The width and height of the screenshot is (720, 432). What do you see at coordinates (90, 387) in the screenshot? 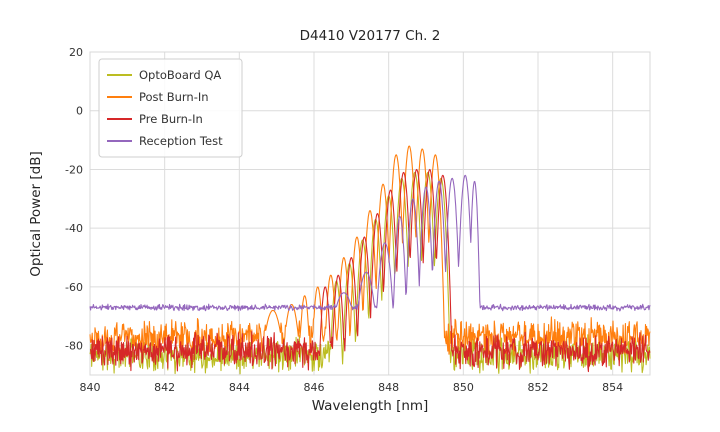
I see `x-tick-label: 840` at bounding box center [90, 387].